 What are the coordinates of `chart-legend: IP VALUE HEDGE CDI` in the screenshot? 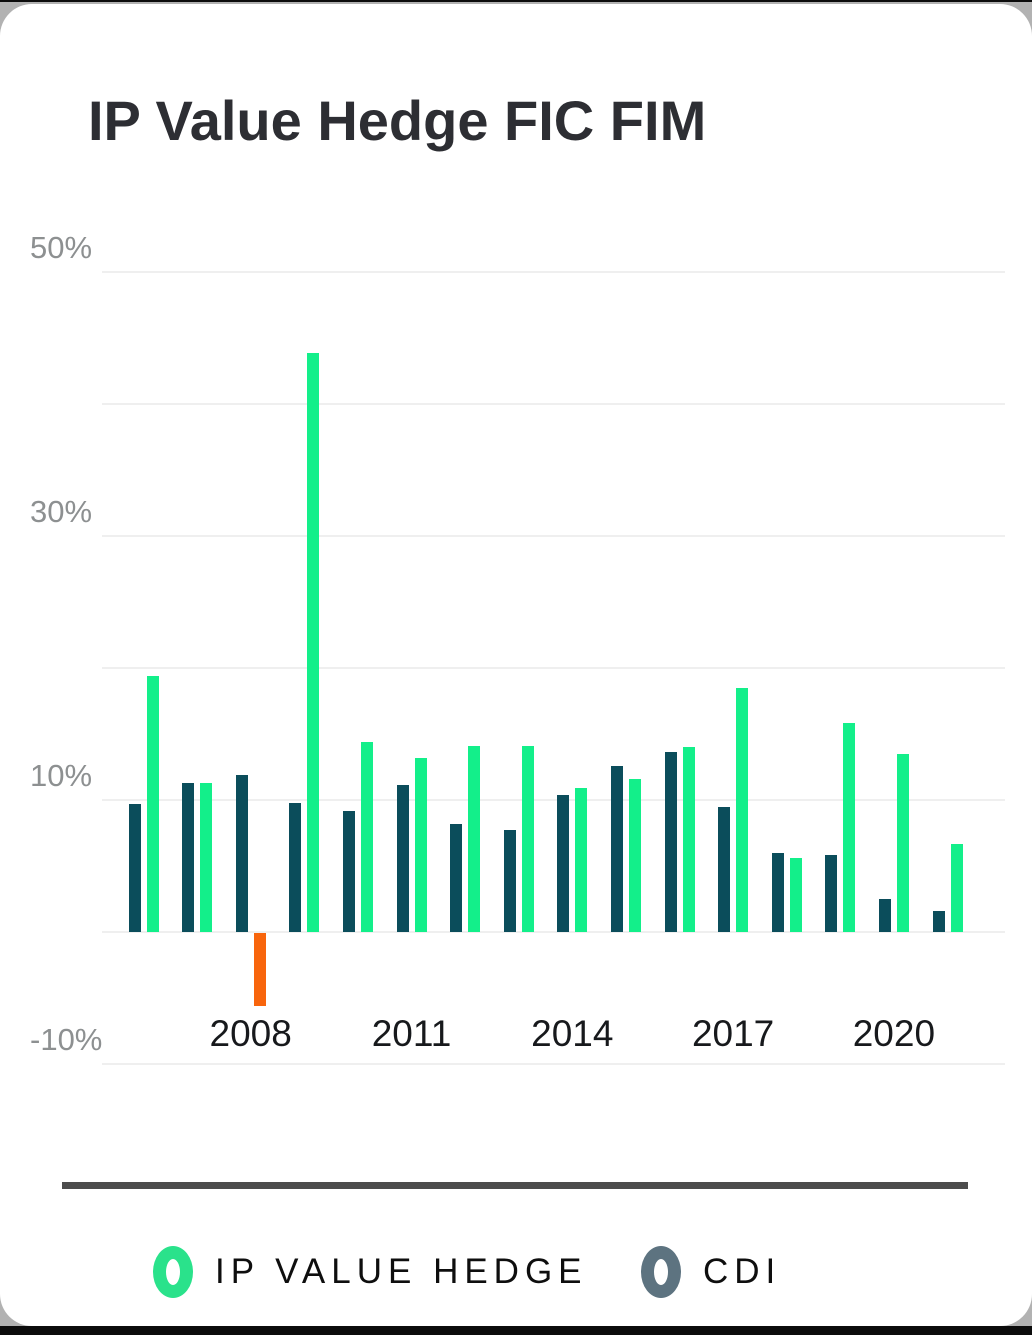 It's located at (516, 1274).